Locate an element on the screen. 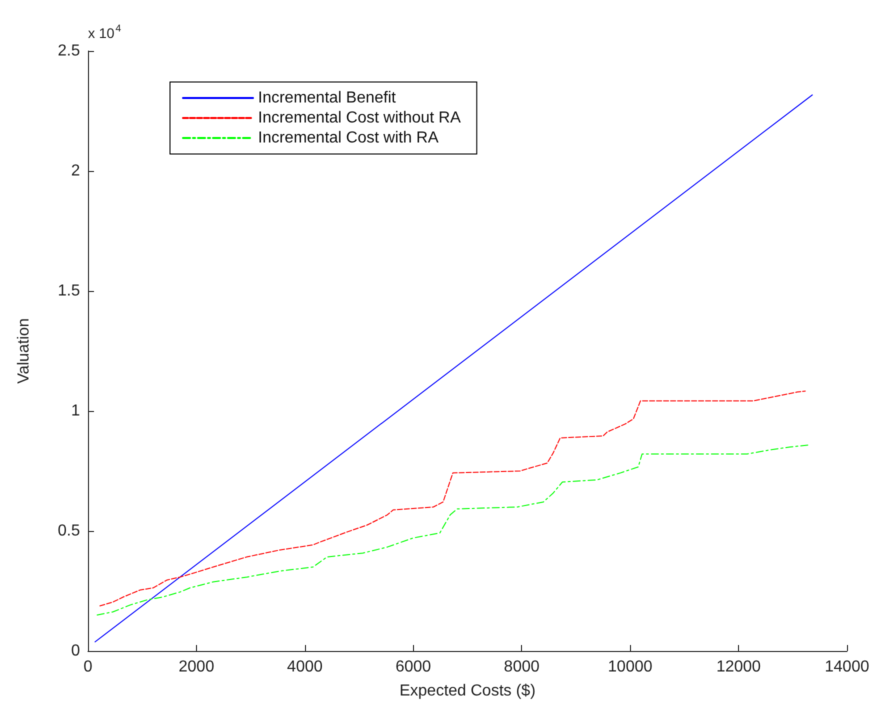 The height and width of the screenshot is (719, 884). x-tick-label: 8000 is located at coordinates (522, 667).